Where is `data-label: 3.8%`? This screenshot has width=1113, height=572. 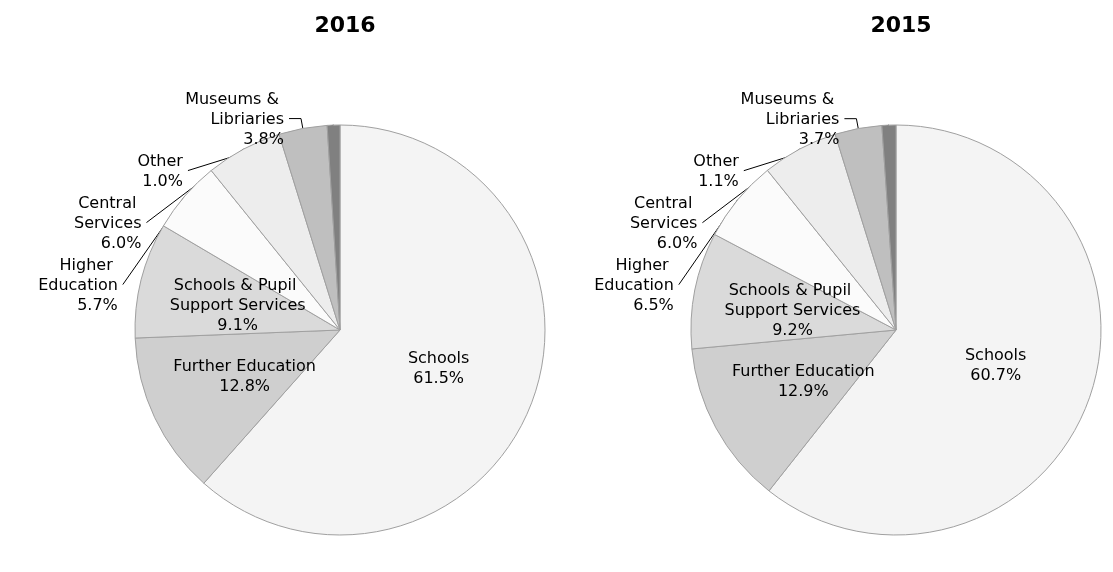 data-label: 3.8% is located at coordinates (263, 139).